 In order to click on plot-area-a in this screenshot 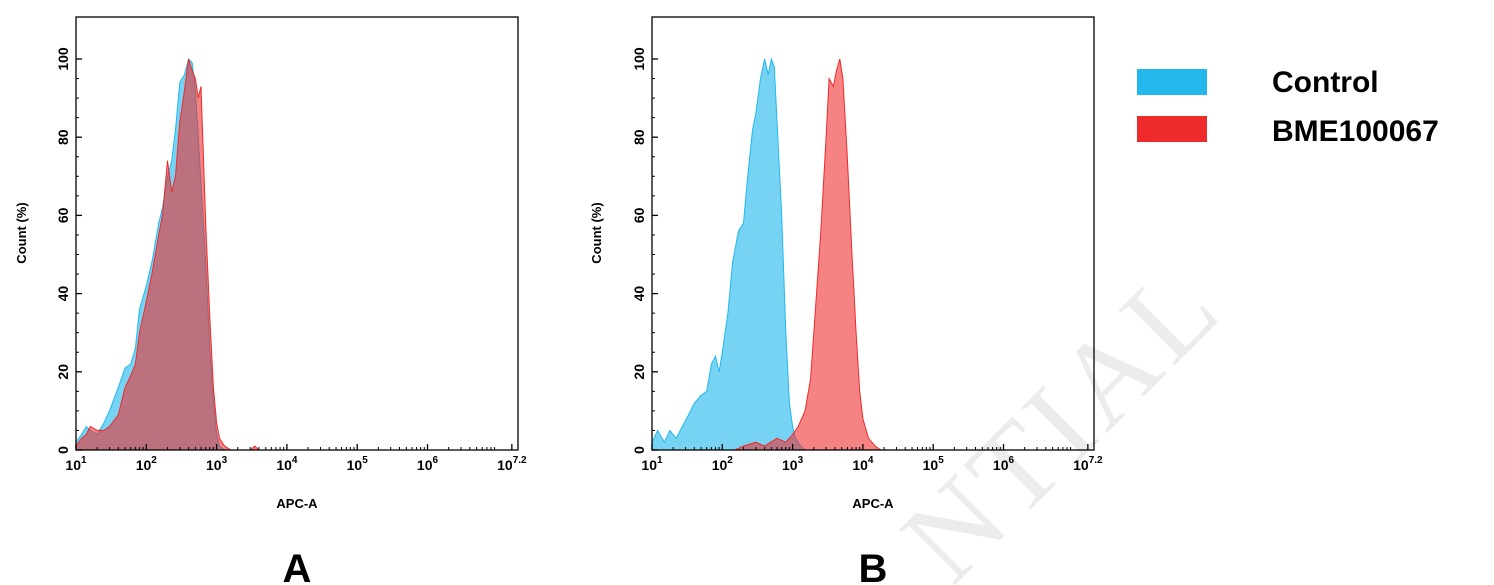, I will do `click(168, 254)`.